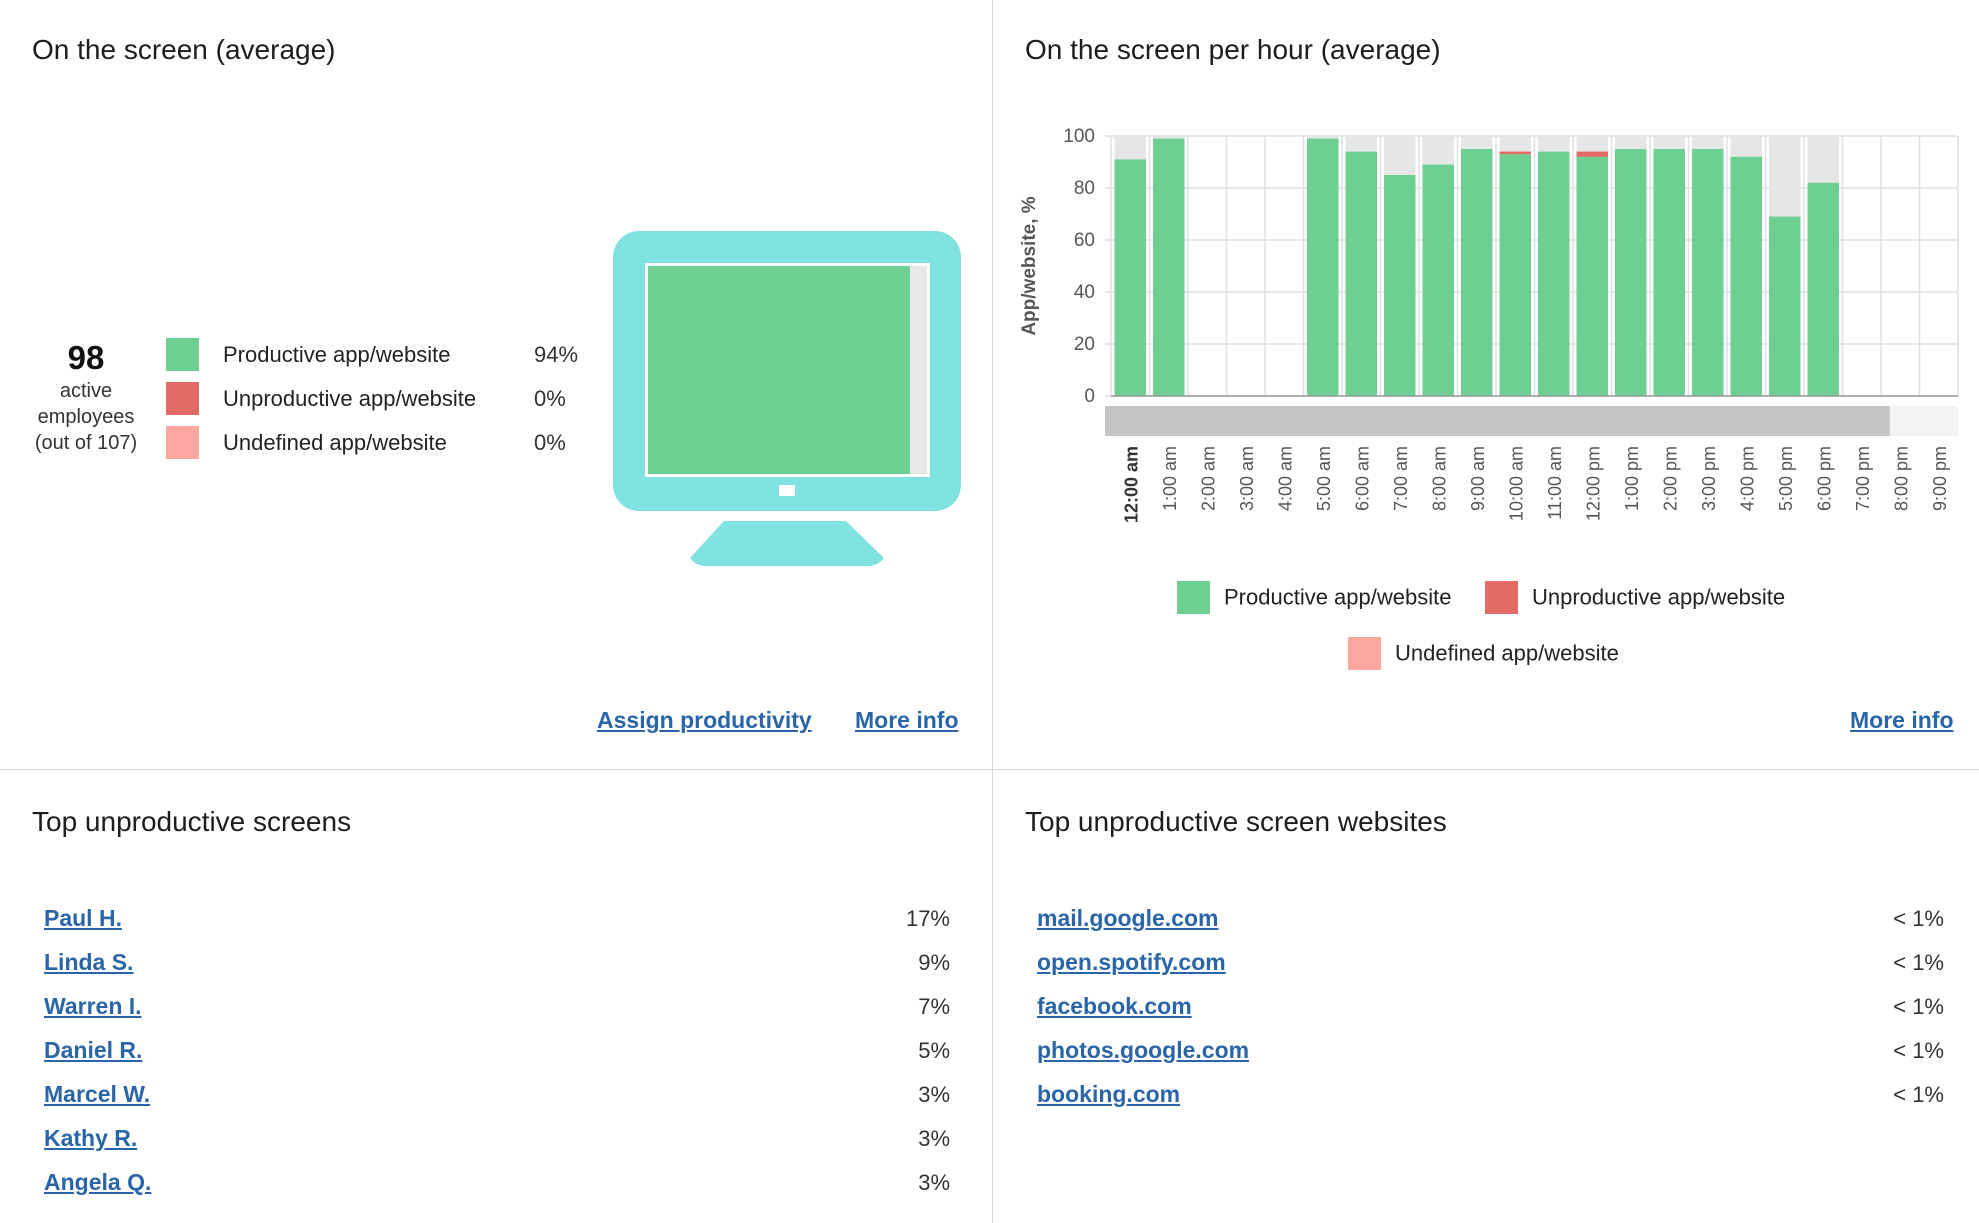 The image size is (1979, 1223). What do you see at coordinates (1490, 1059) in the screenshot?
I see `website-row: photos.google.com < 1%` at bounding box center [1490, 1059].